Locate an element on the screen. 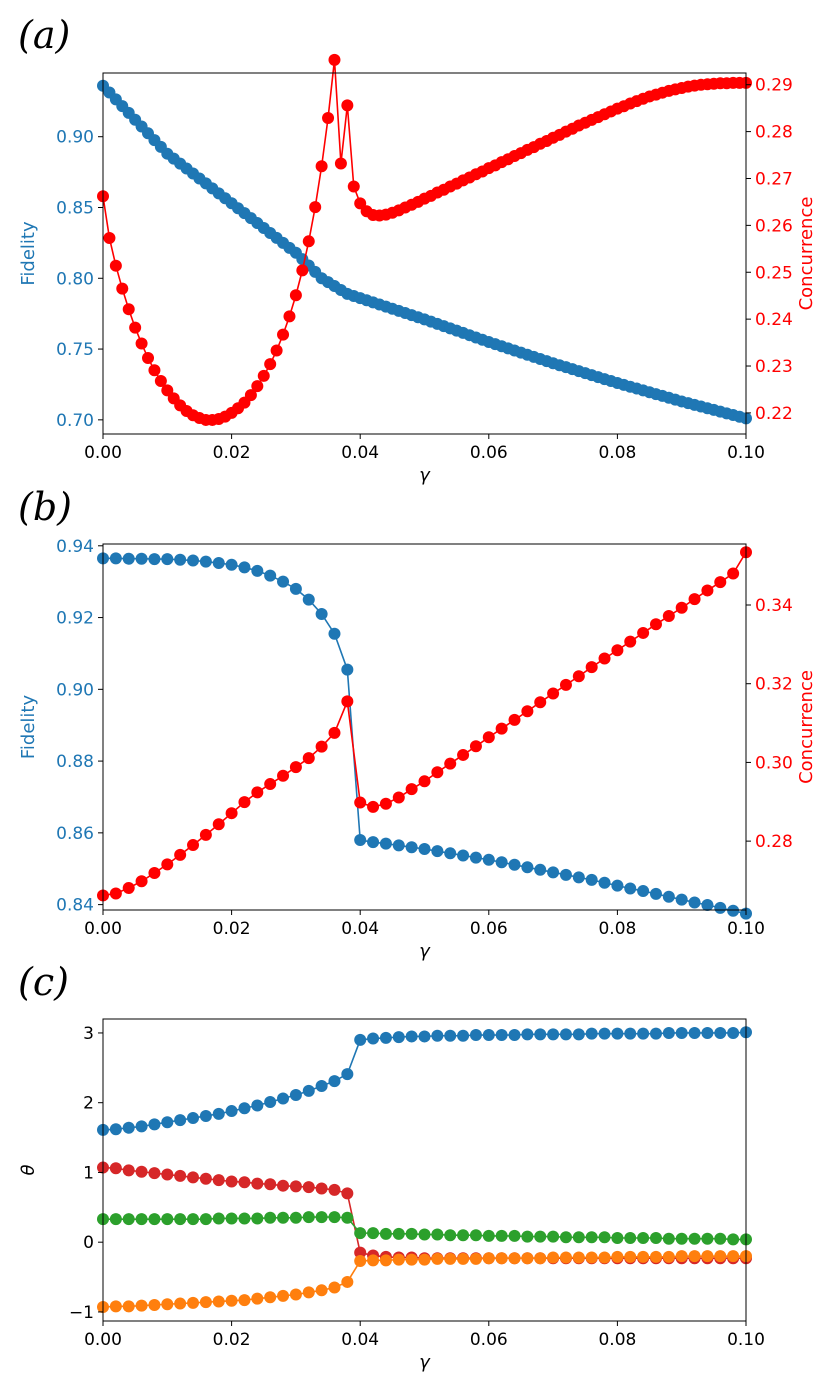 Image resolution: width=830 pixels, height=1386 pixels. y-tick-label: 0.94 is located at coordinates (75, 547).